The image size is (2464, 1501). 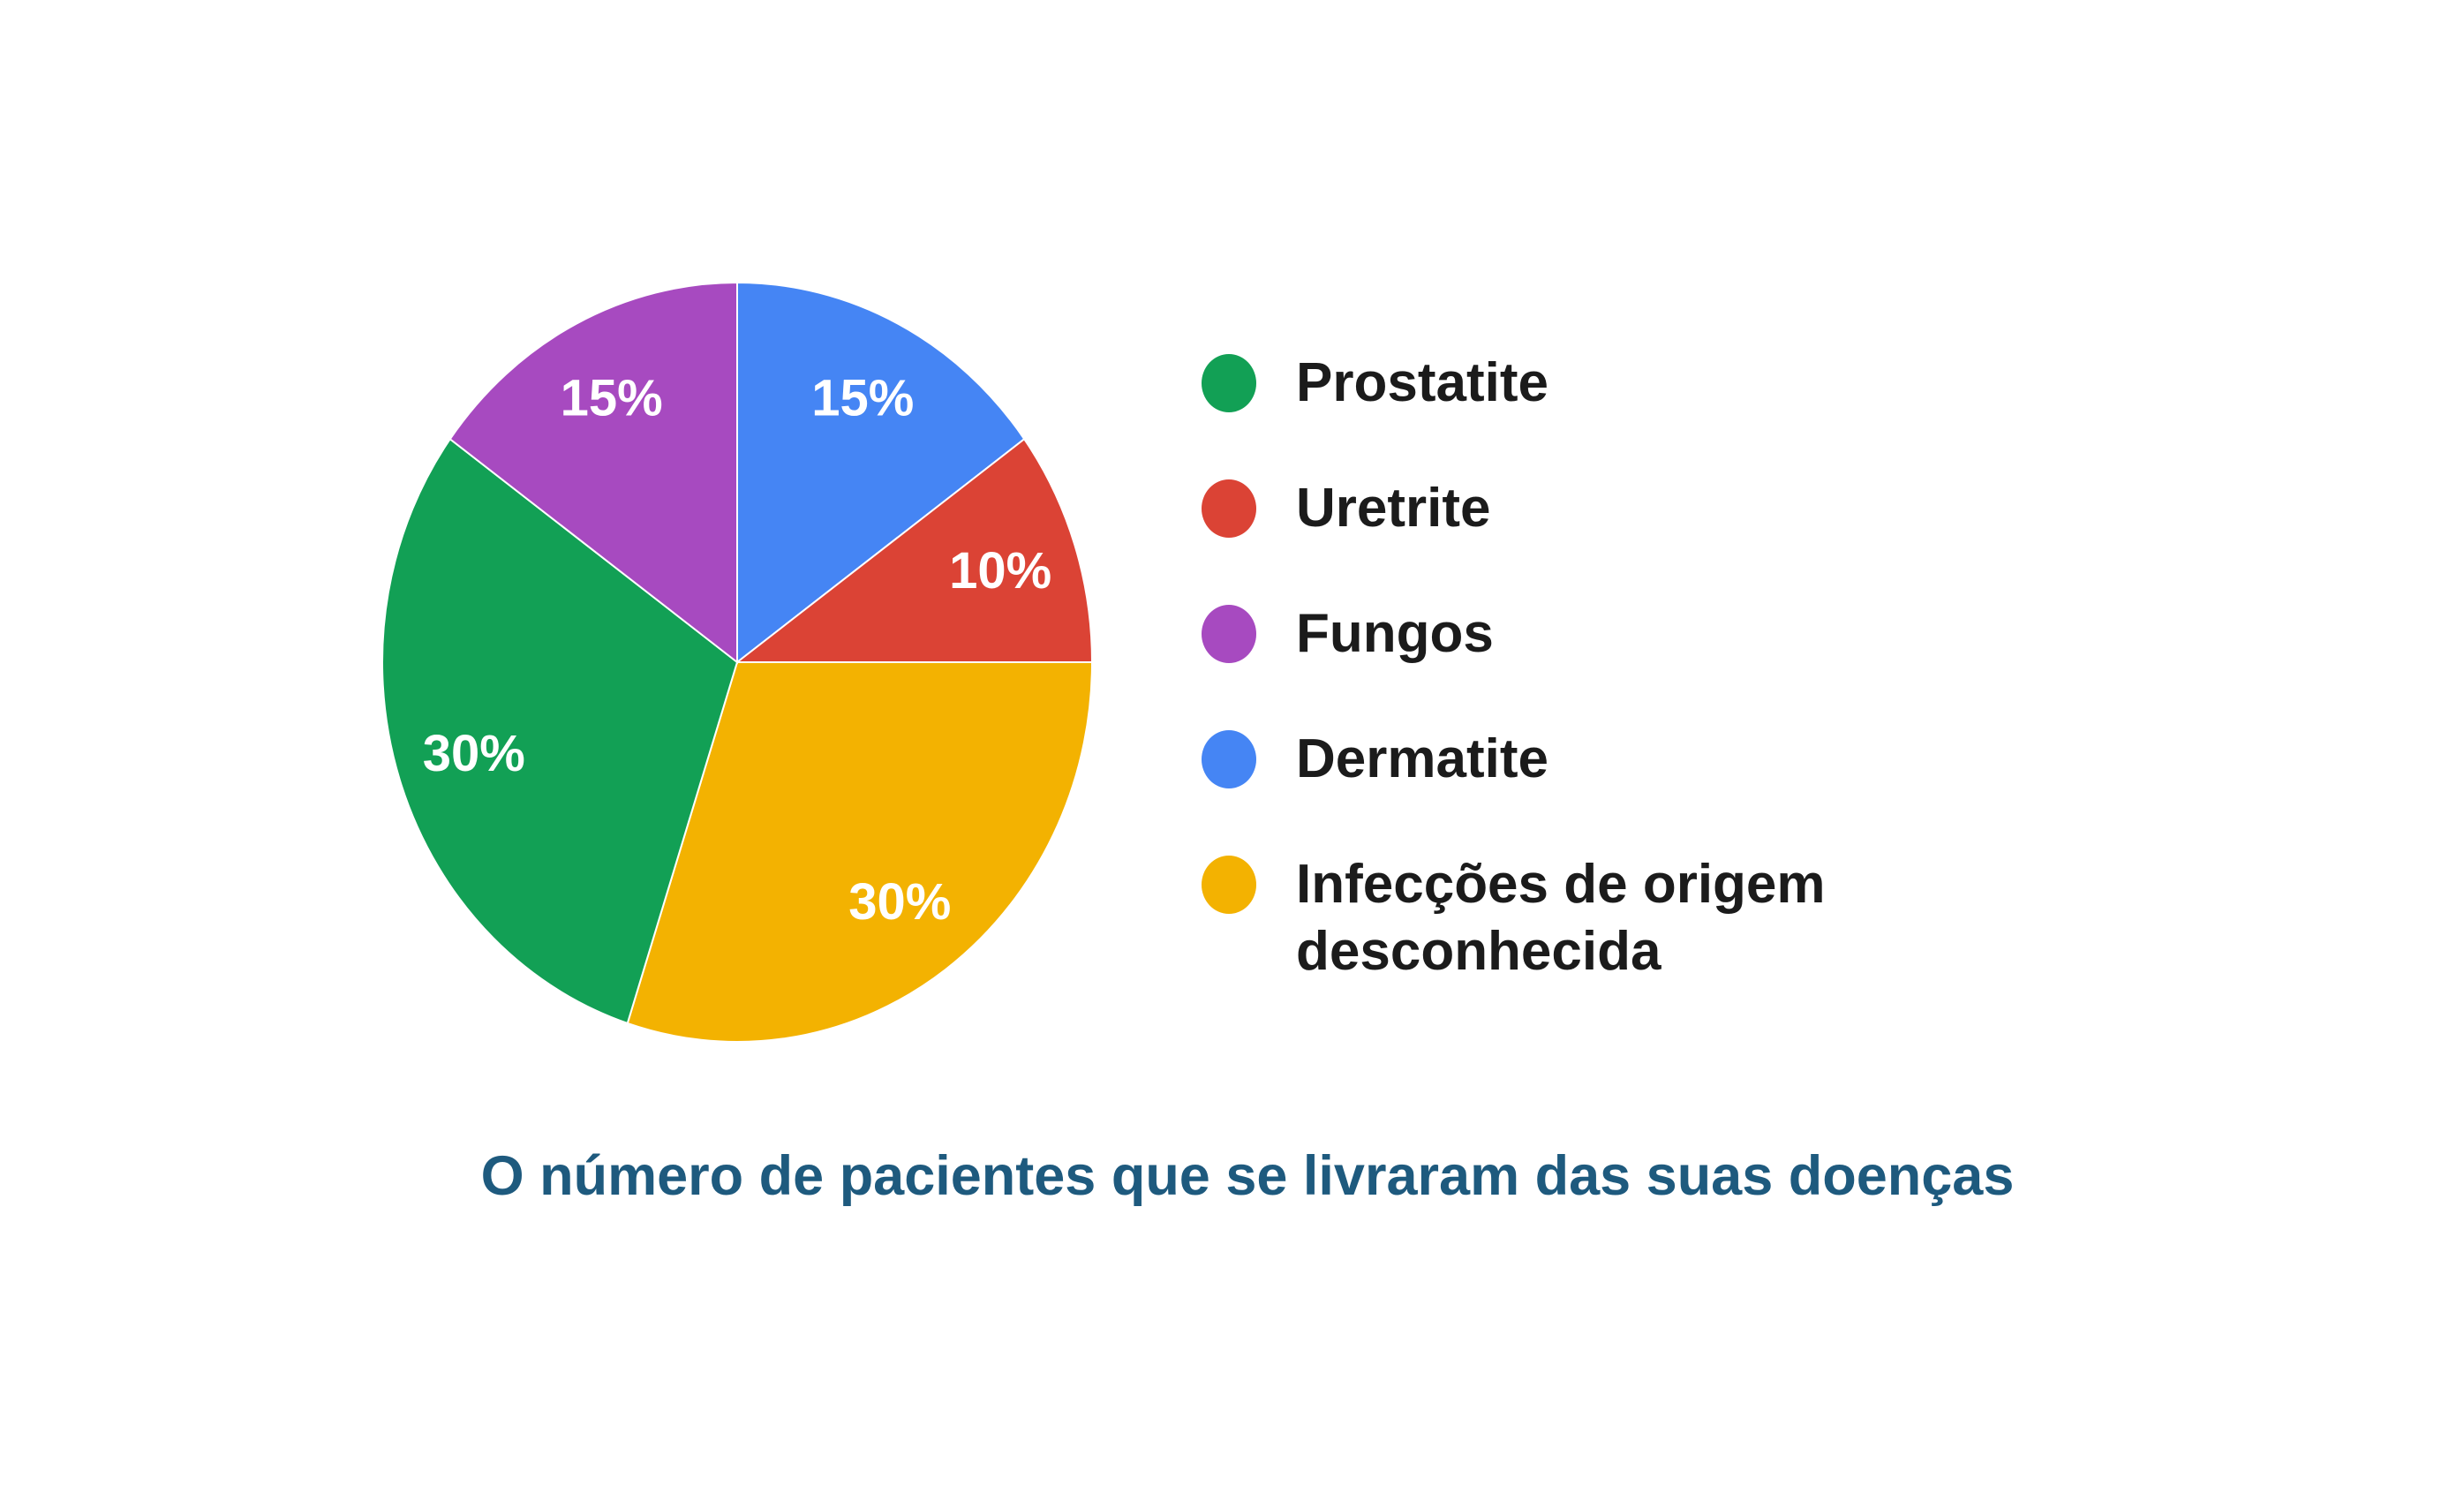 What do you see at coordinates (474, 753) in the screenshot?
I see `pie-slice-label-prostatite: 30%` at bounding box center [474, 753].